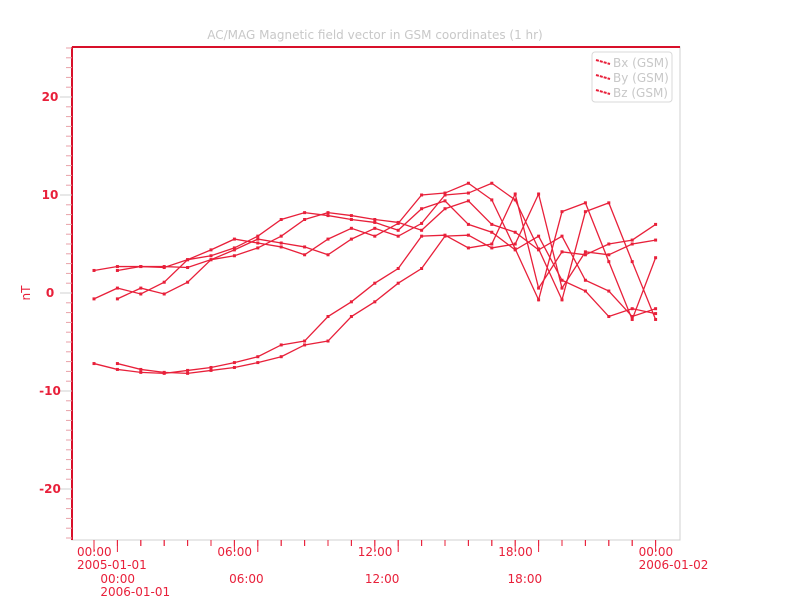 Image resolution: width=800 pixels, height=600 pixels. I want to click on x-tick-label: 06:00, so click(246, 579).